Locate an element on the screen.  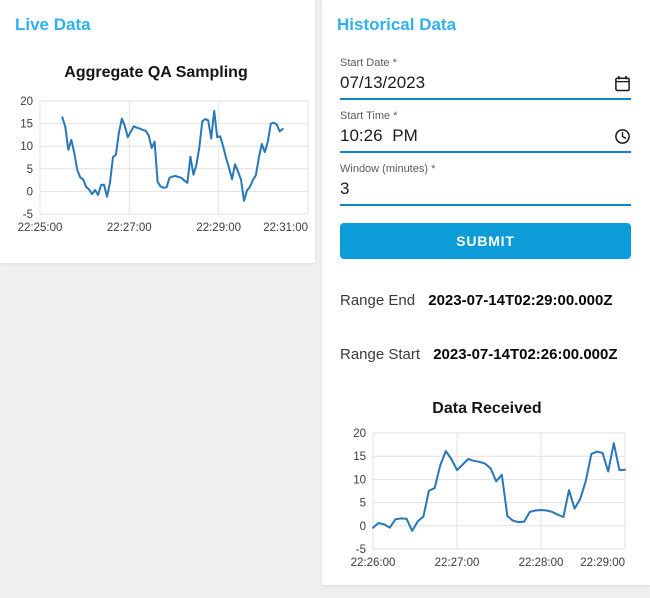
window-minutes-input: 3 is located at coordinates (345, 188).